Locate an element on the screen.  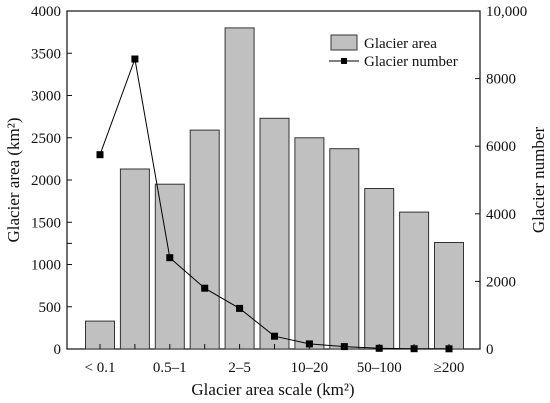
x-tick-label-8: 50–100 is located at coordinates (379, 368).